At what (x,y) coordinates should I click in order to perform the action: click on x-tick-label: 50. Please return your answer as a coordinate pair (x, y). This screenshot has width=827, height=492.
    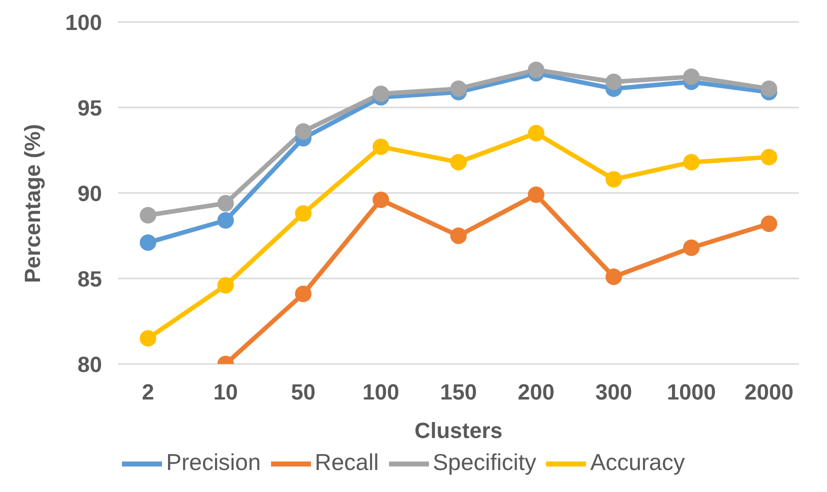
    Looking at the image, I should click on (303, 392).